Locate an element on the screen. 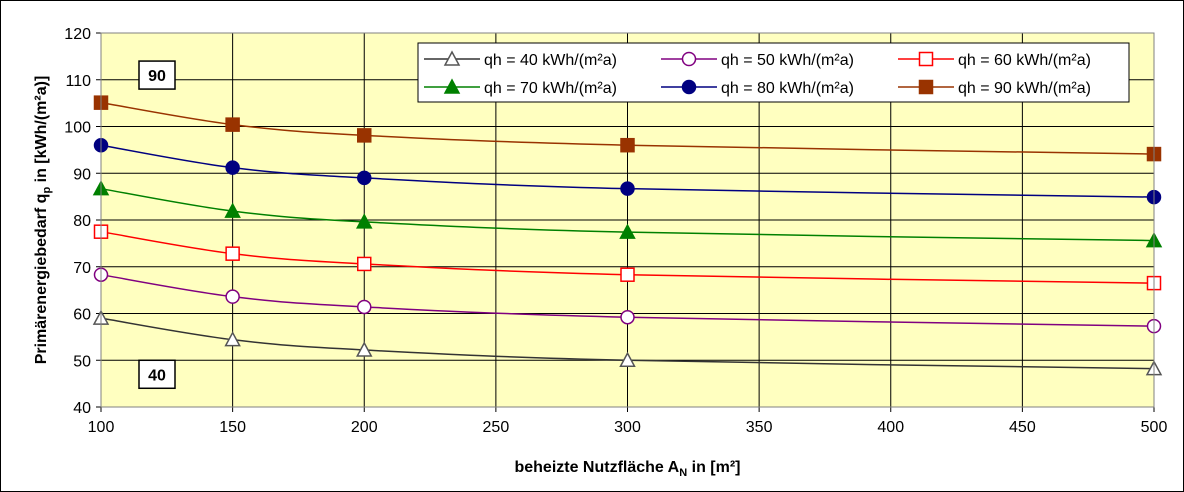  y-axis-title-main: Primärenergiebedarf q is located at coordinates (41, 279).